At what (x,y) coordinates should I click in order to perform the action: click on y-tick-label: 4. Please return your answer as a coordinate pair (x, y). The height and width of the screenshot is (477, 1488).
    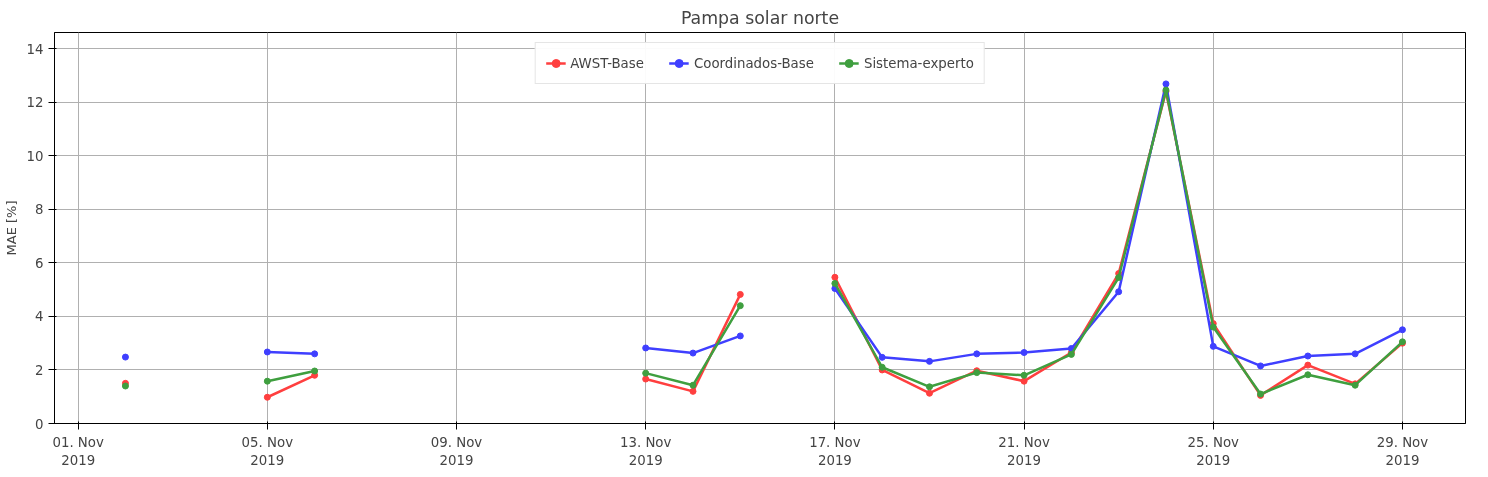
    Looking at the image, I should click on (39, 317).